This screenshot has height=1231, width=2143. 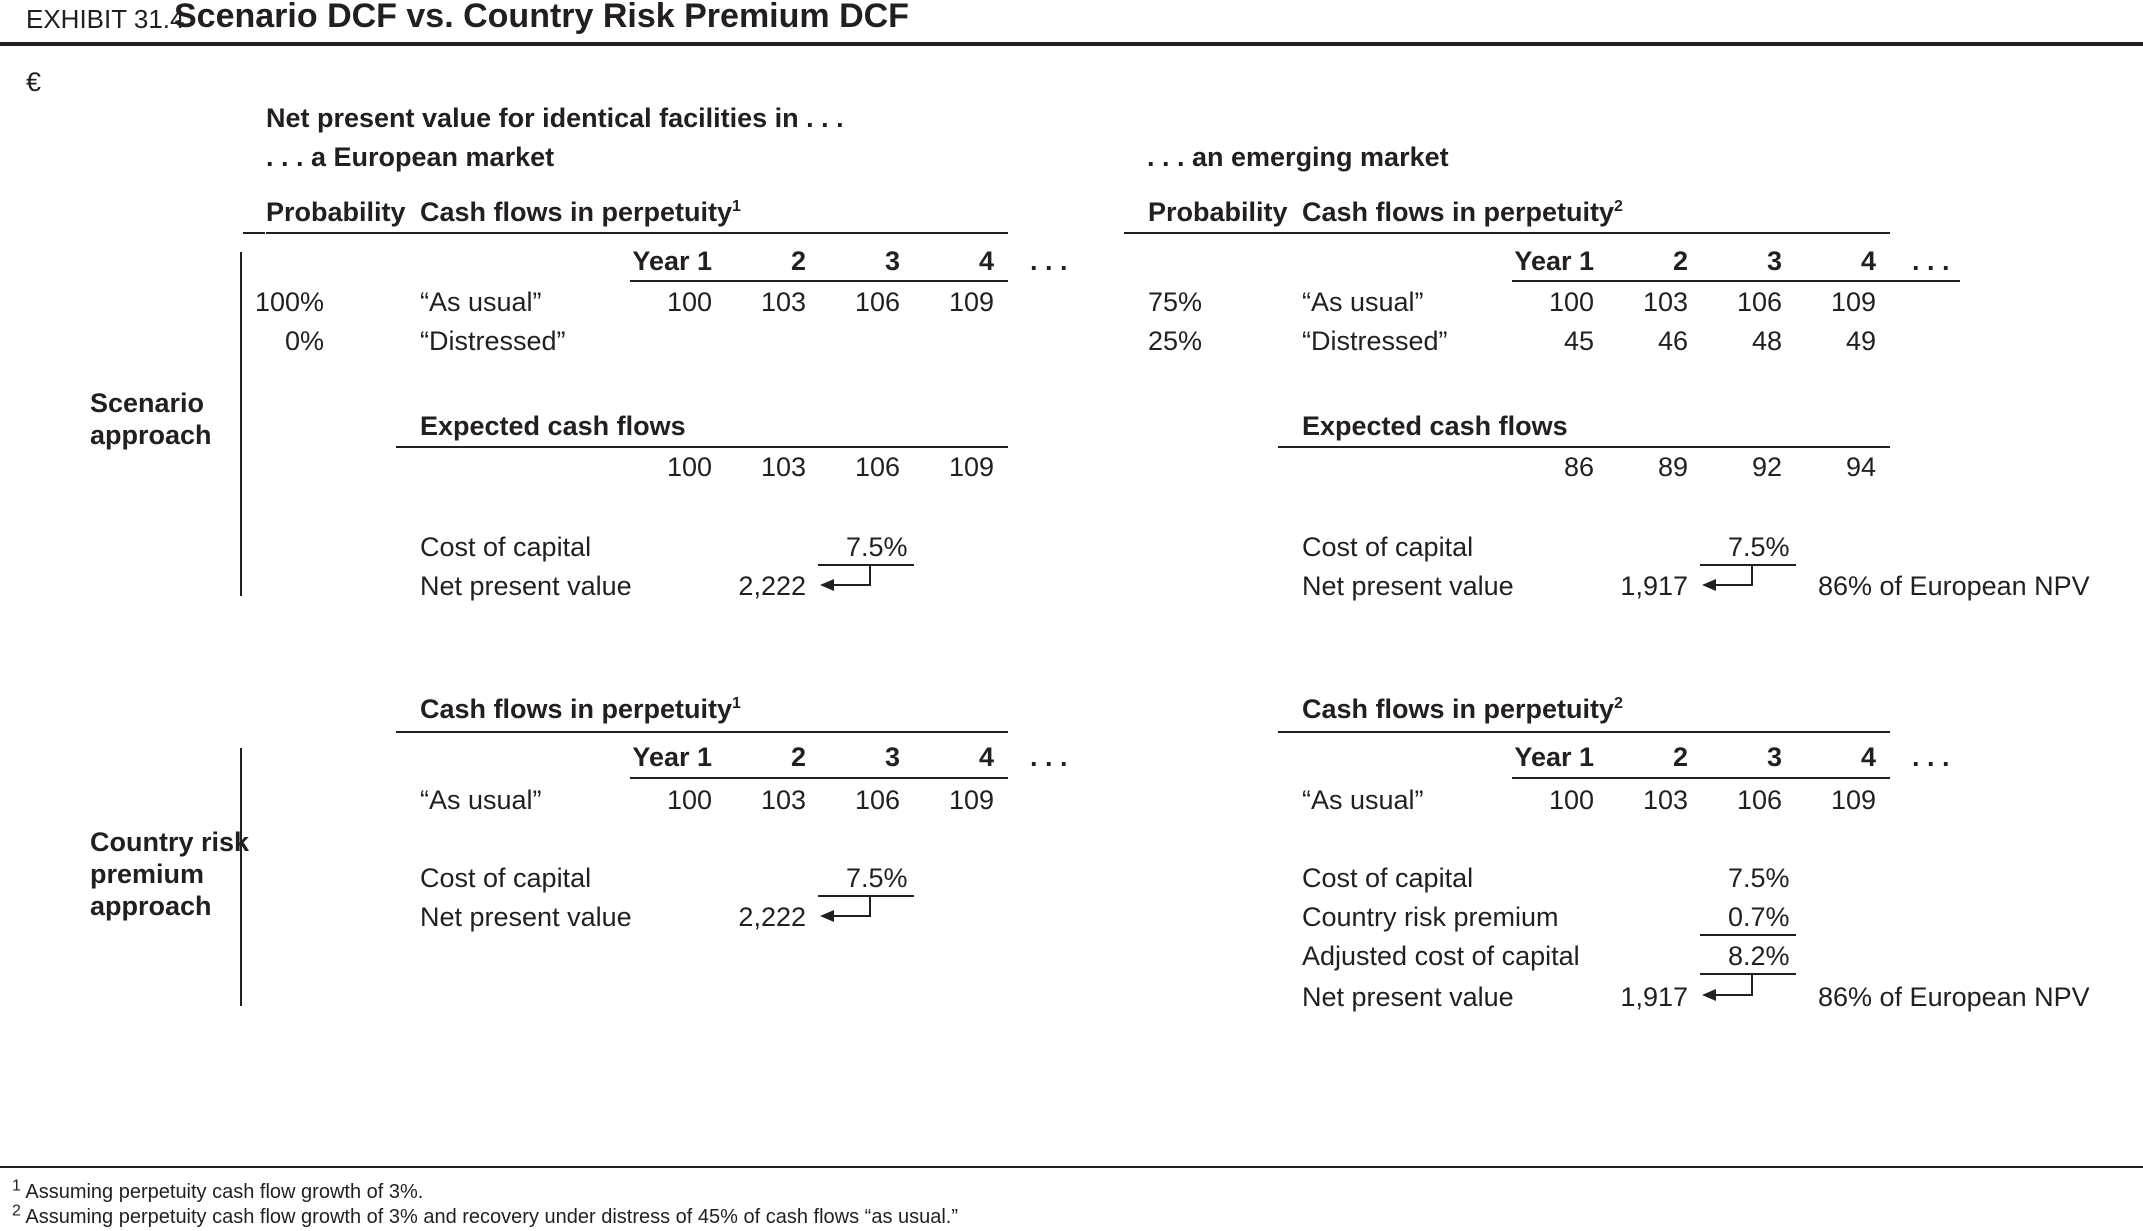 I want to click on eu-row-label: “As usual”, so click(x=481, y=302).